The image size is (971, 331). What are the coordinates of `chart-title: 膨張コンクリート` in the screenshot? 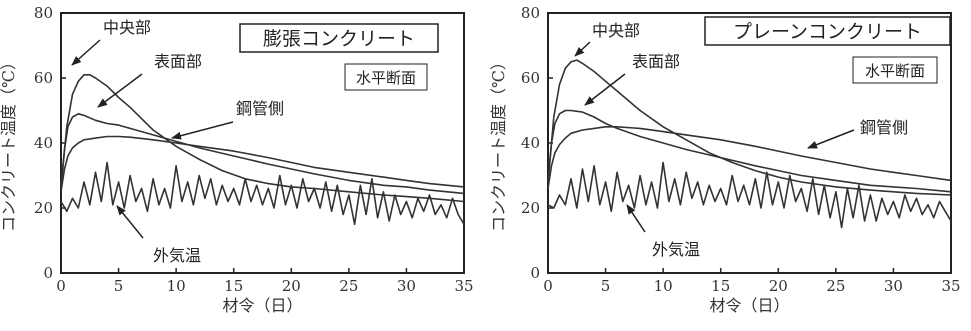 It's located at (339, 39).